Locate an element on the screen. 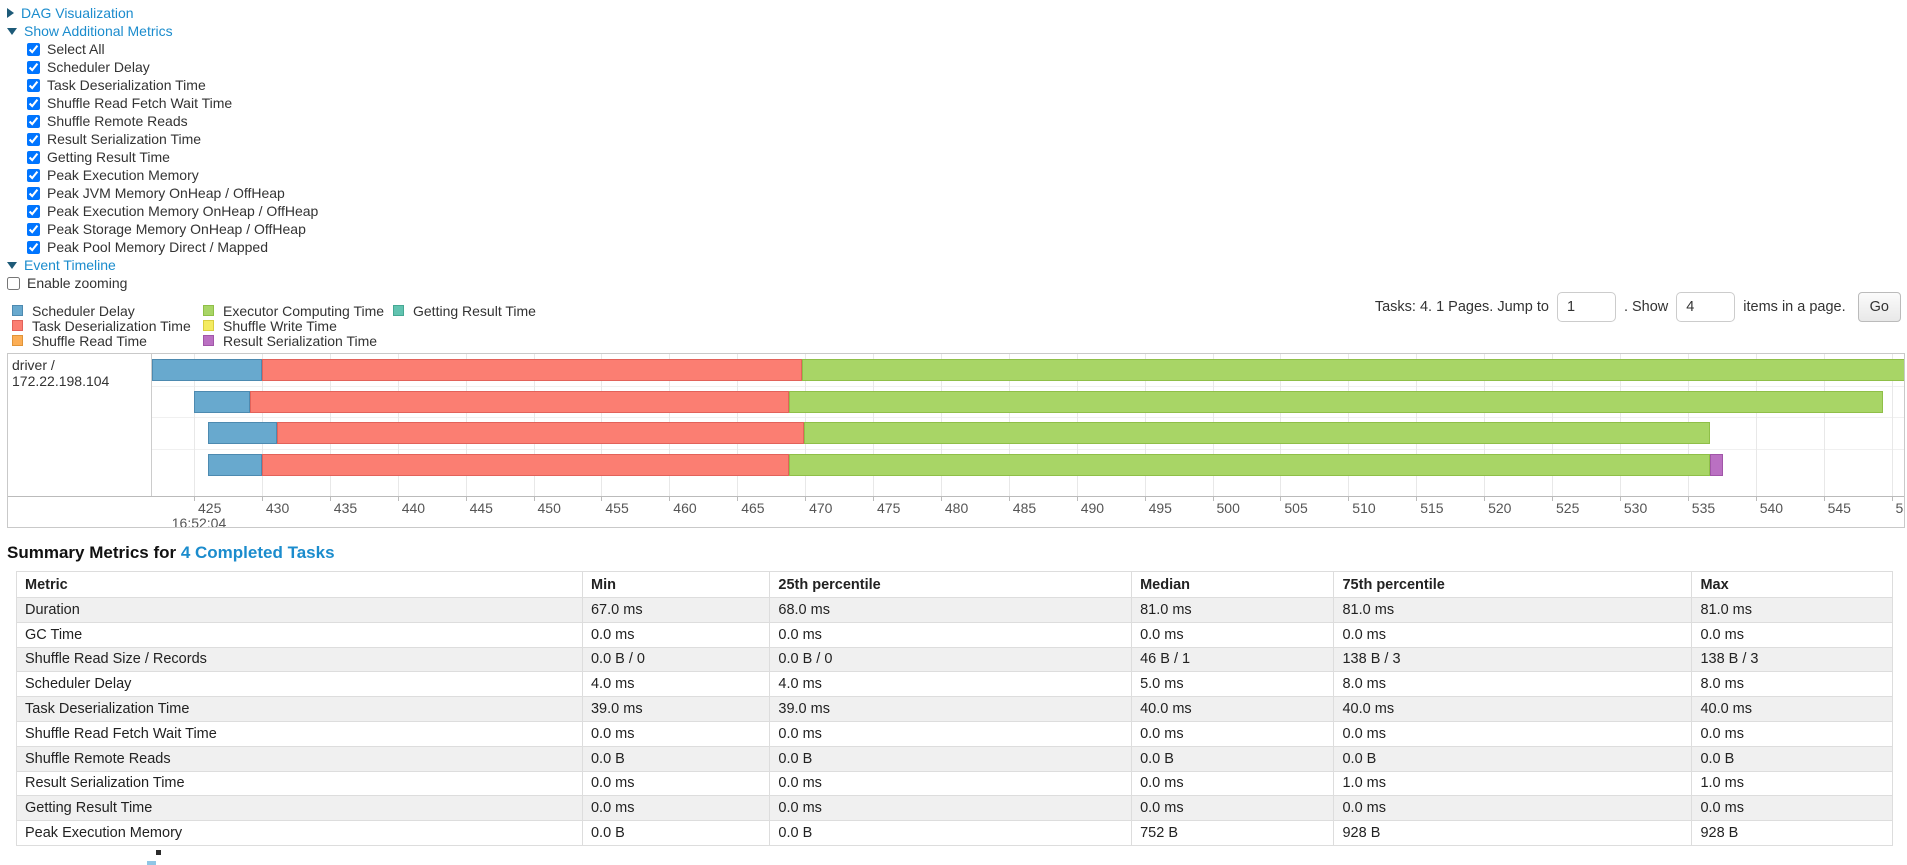 The width and height of the screenshot is (1907, 865). metric-name-cell: Shuffle Remote Reads is located at coordinates (299, 758).